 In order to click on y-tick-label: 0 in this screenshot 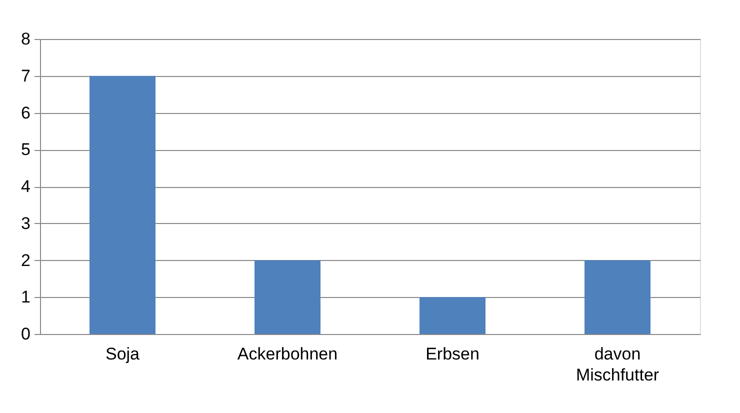, I will do `click(25, 334)`.